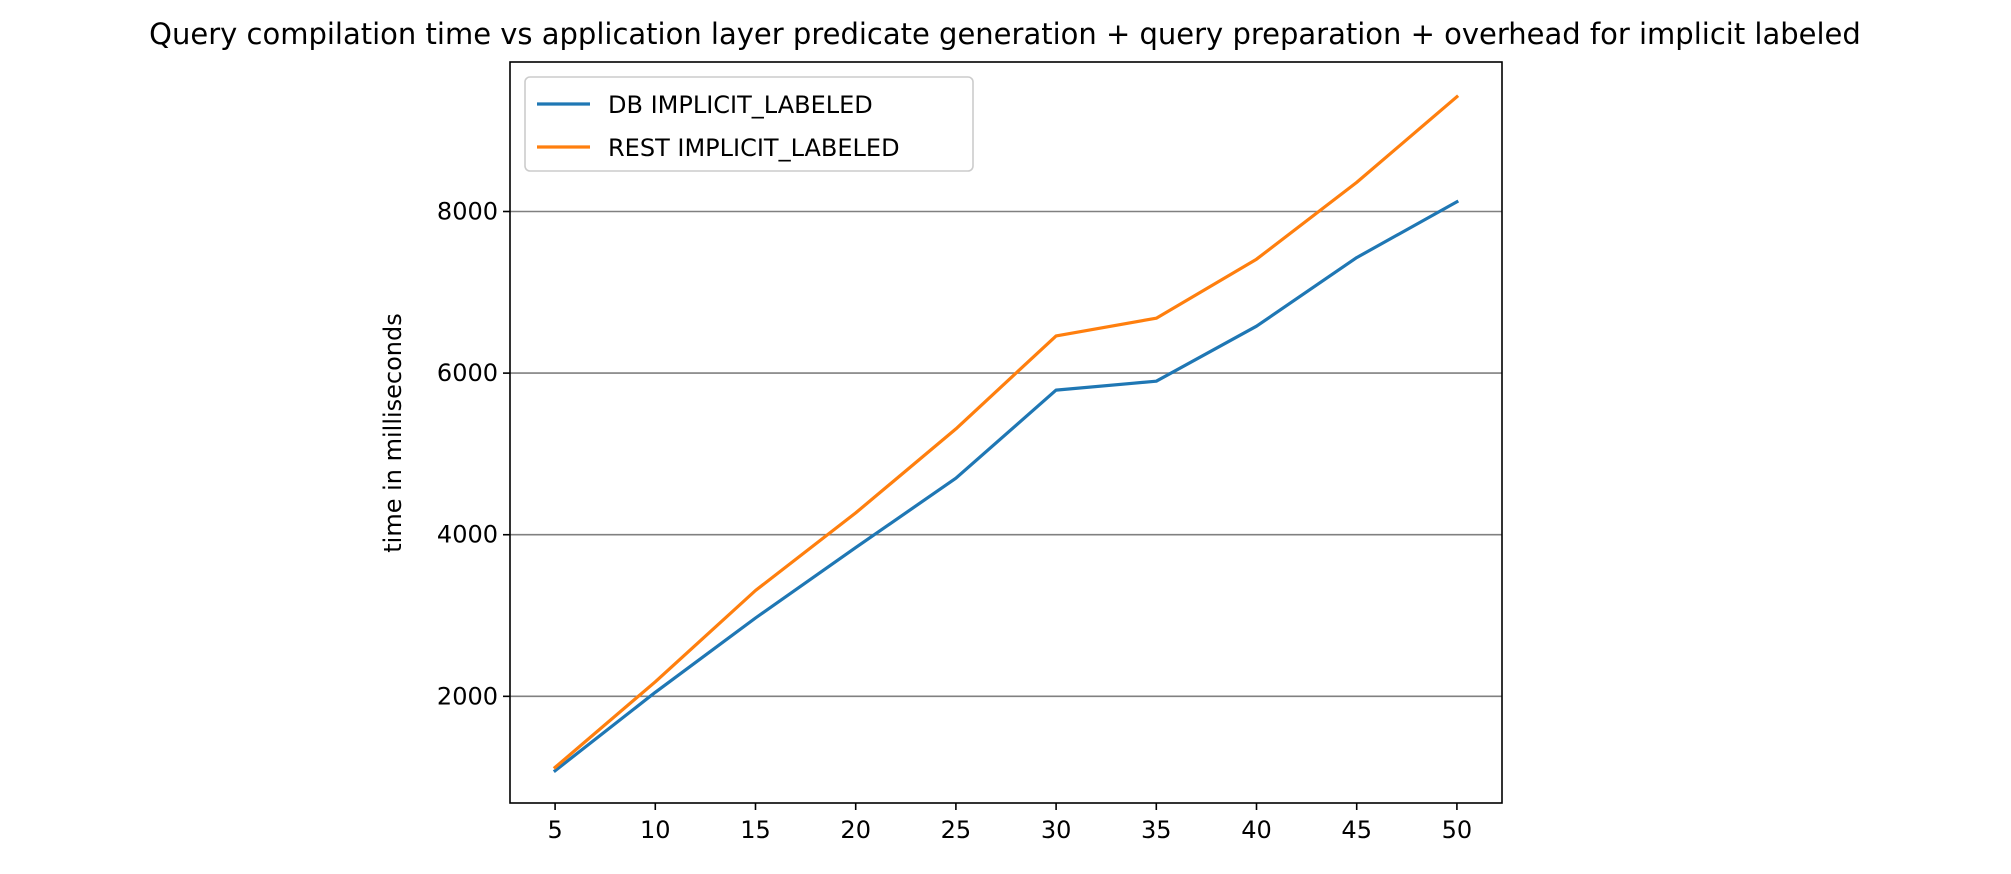  I want to click on legend-box, so click(749, 124).